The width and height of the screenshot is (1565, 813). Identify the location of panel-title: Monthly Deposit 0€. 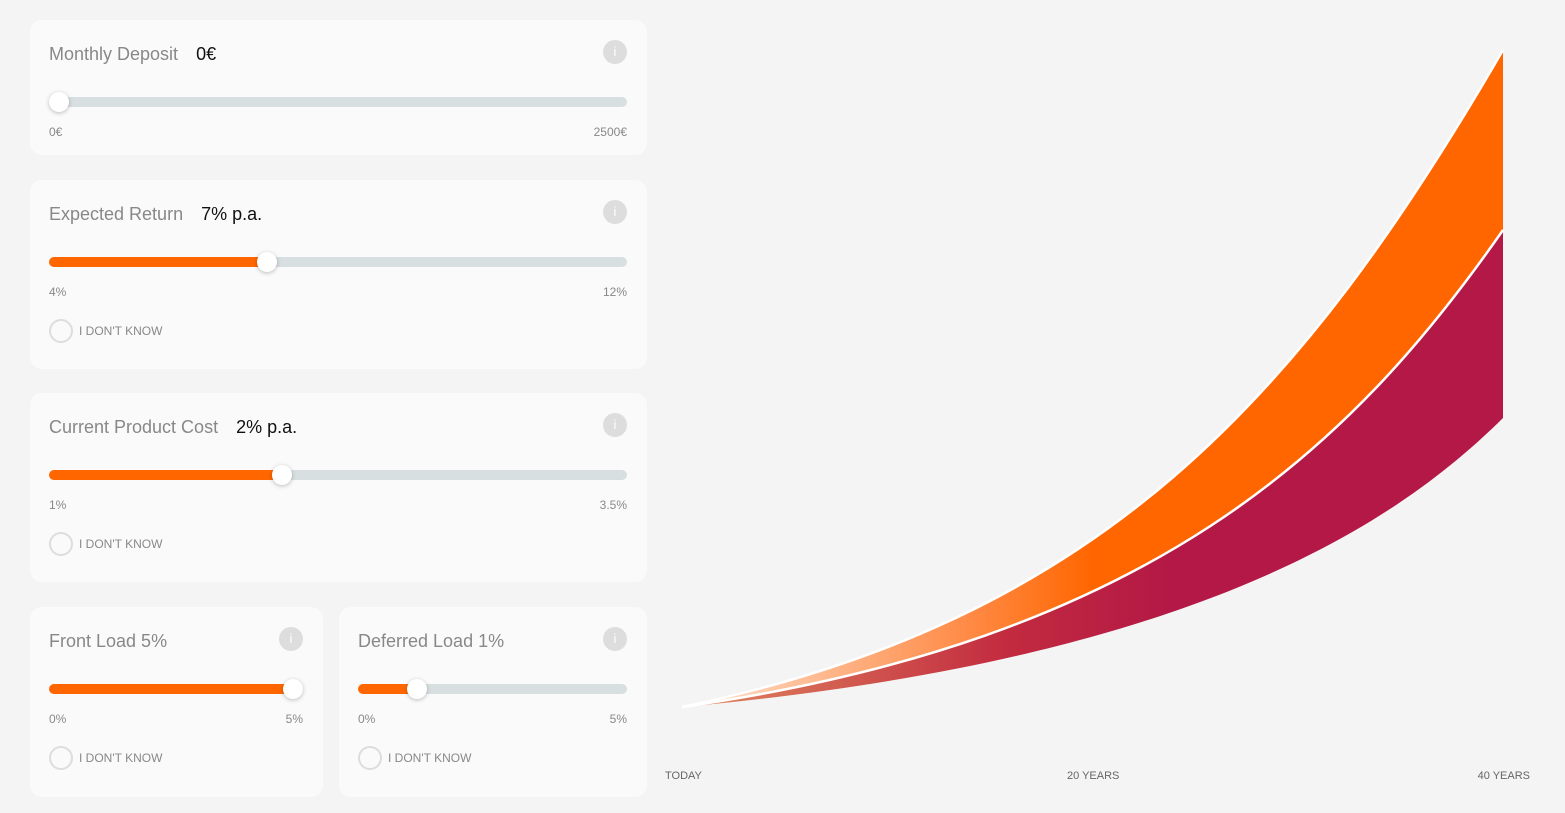
(132, 54).